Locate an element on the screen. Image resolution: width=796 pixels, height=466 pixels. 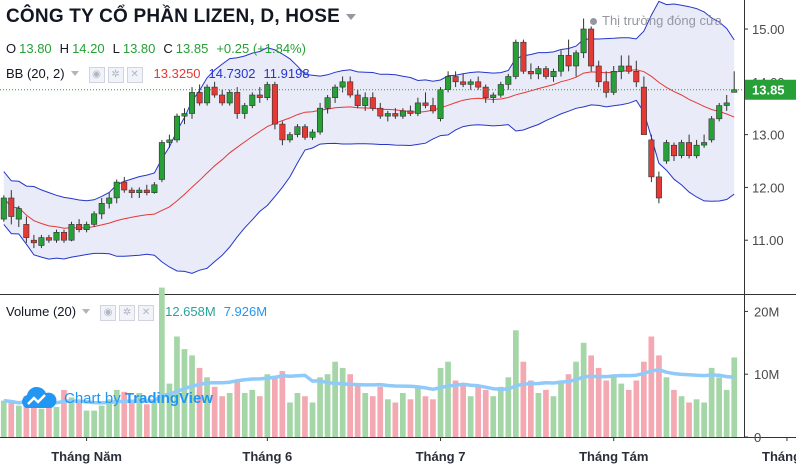
volume-tick-label: 0 is located at coordinates (757, 437).